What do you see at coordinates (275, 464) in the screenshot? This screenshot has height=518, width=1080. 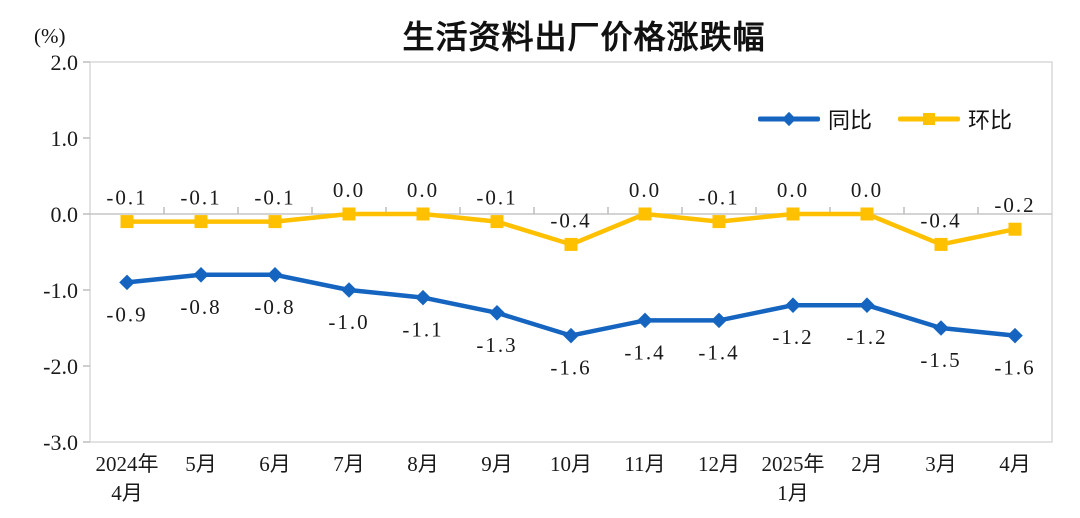 I see `svg-text: 6月` at bounding box center [275, 464].